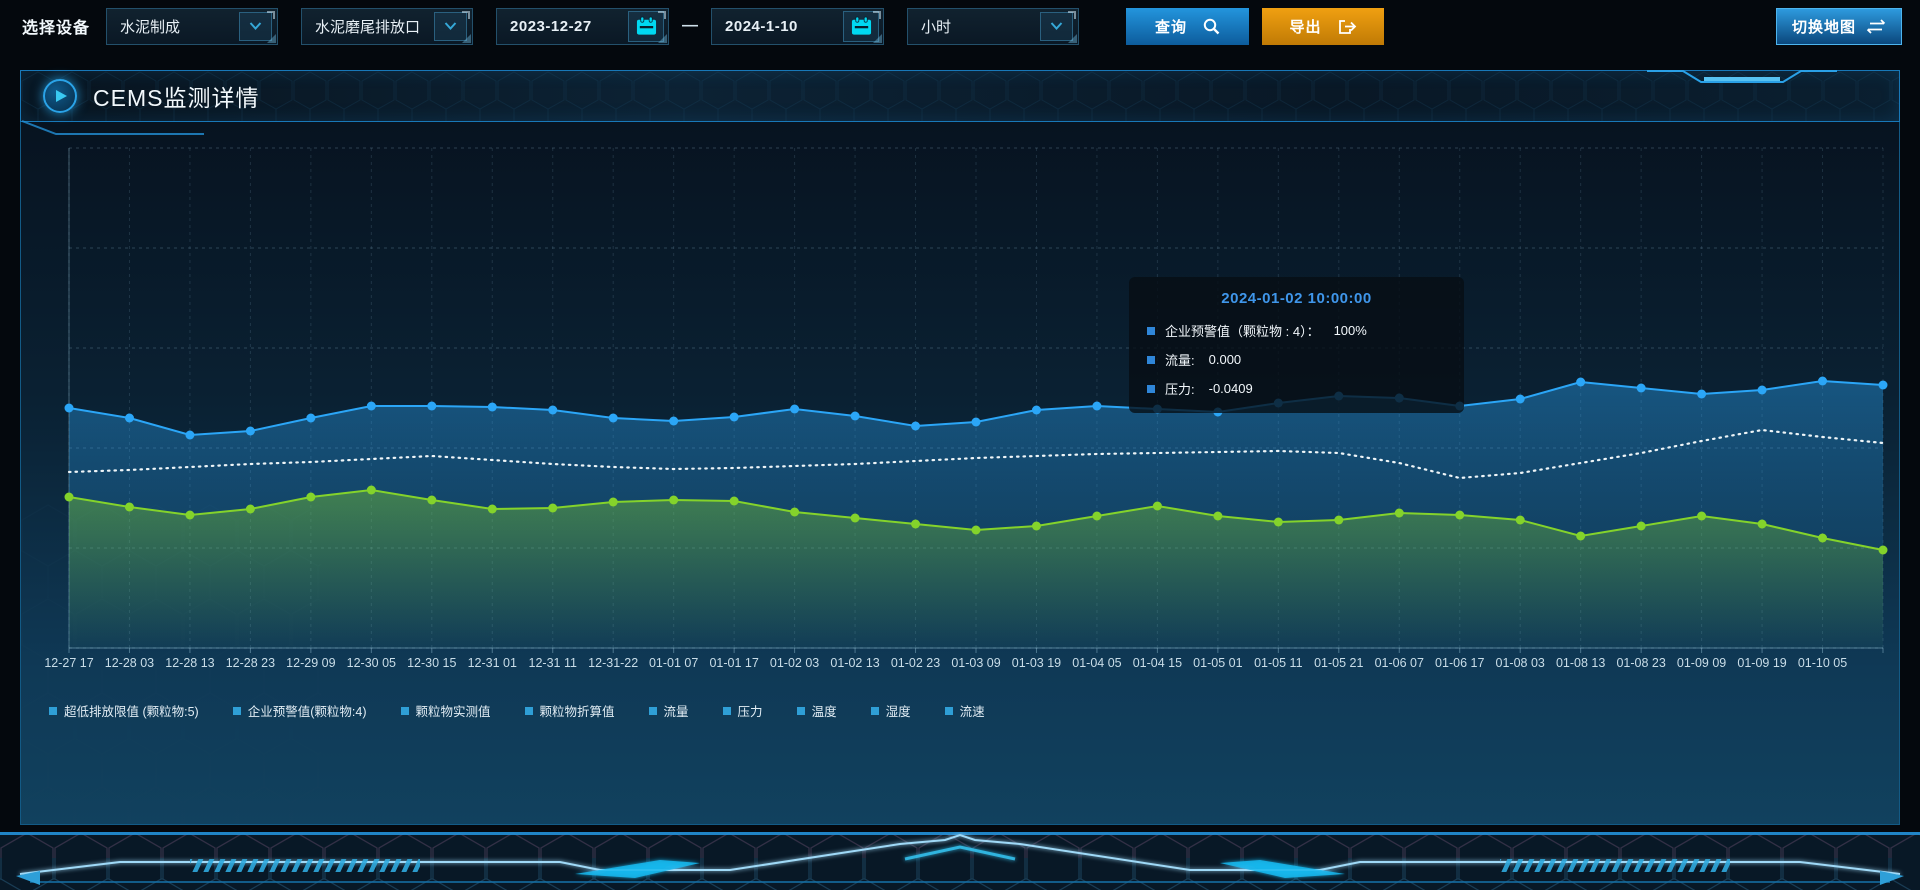 The width and height of the screenshot is (1920, 890). I want to click on outlet-select: 水泥磨尾排放口, so click(387, 26).